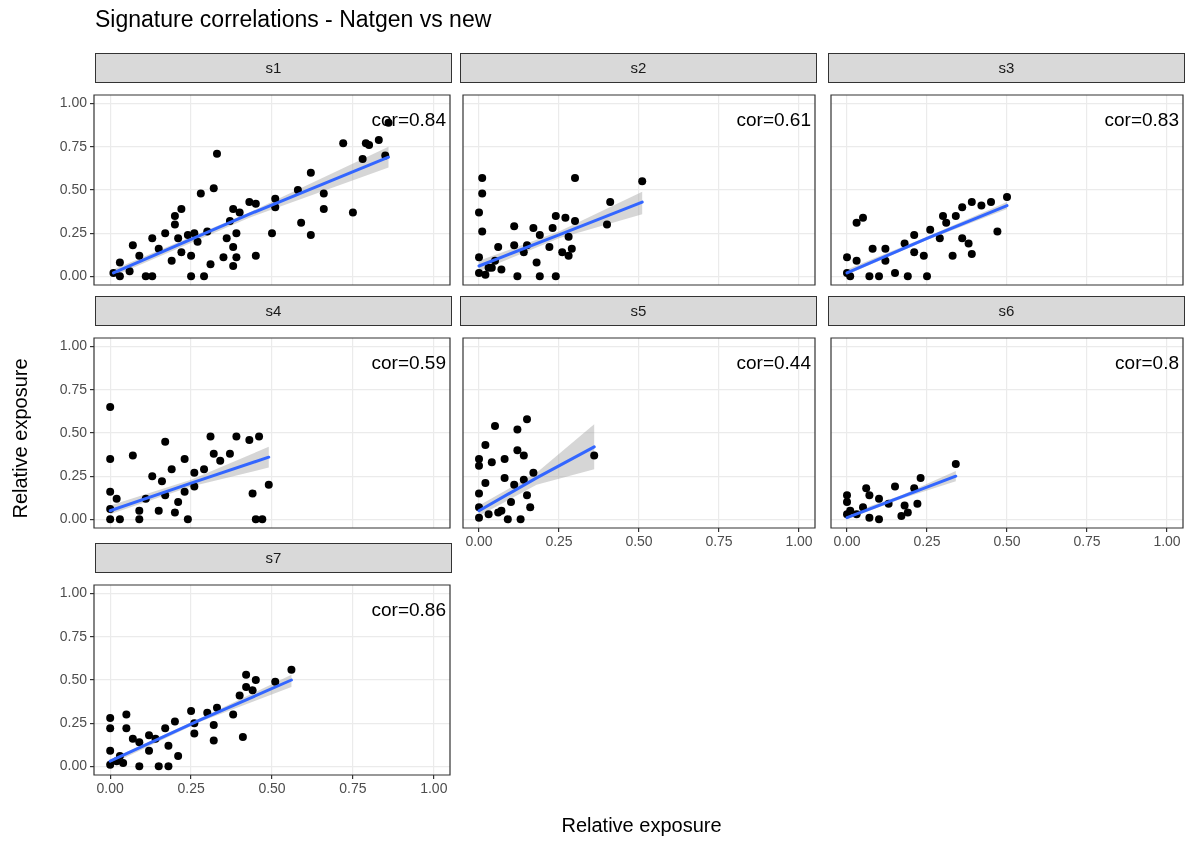 The image size is (1203, 843). I want to click on chart-subtitle: s7, so click(273, 558).